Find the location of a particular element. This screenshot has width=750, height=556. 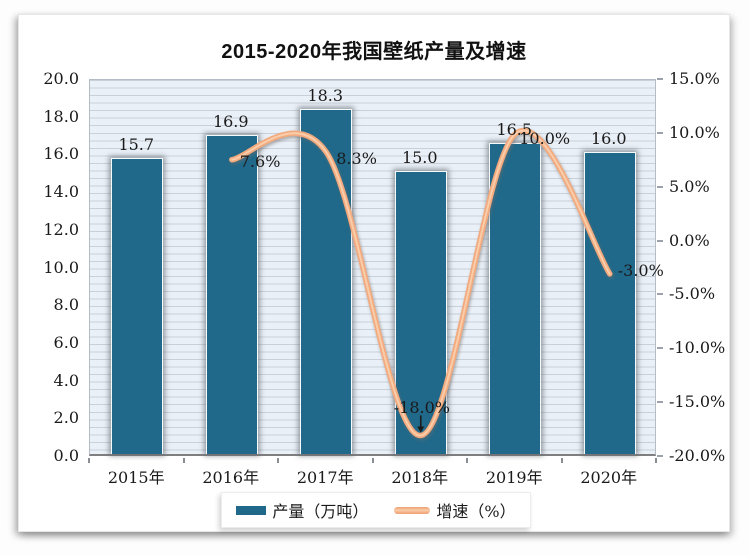

bar-value-label: 15.0 is located at coordinates (419, 158).